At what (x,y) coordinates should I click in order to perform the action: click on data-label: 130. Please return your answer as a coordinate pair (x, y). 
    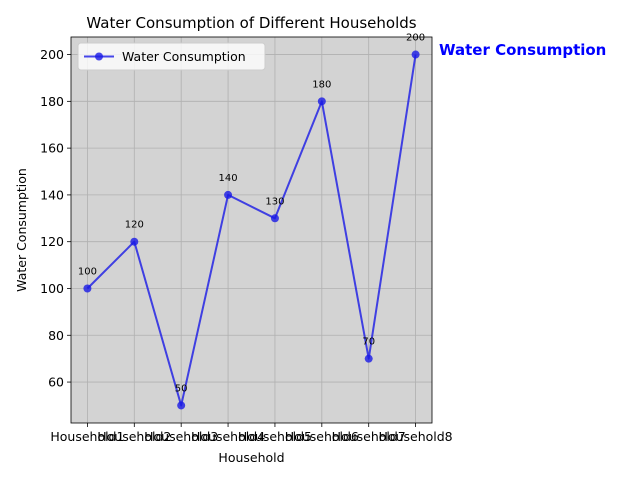
    Looking at the image, I should click on (274, 201).